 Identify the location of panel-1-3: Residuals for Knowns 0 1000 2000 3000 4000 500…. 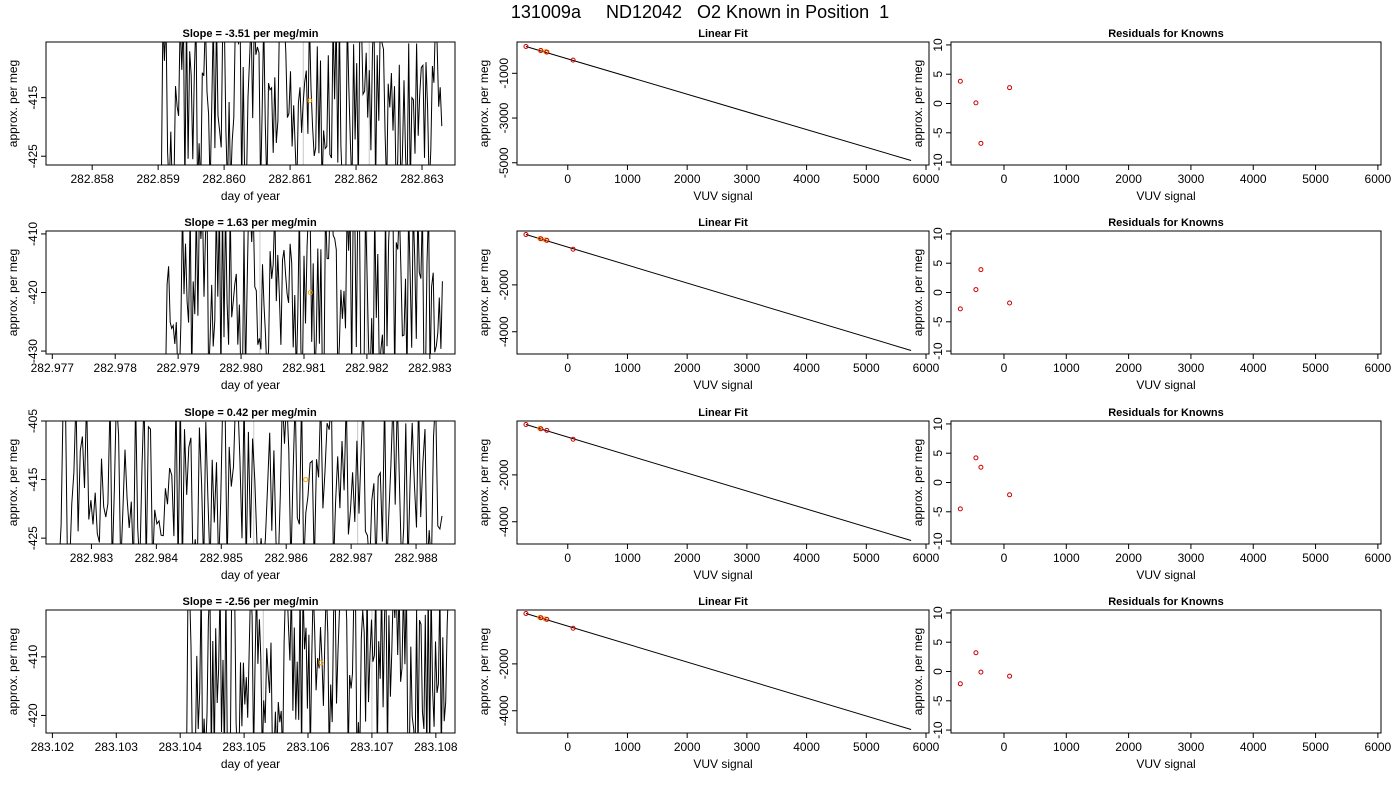
(1151, 115).